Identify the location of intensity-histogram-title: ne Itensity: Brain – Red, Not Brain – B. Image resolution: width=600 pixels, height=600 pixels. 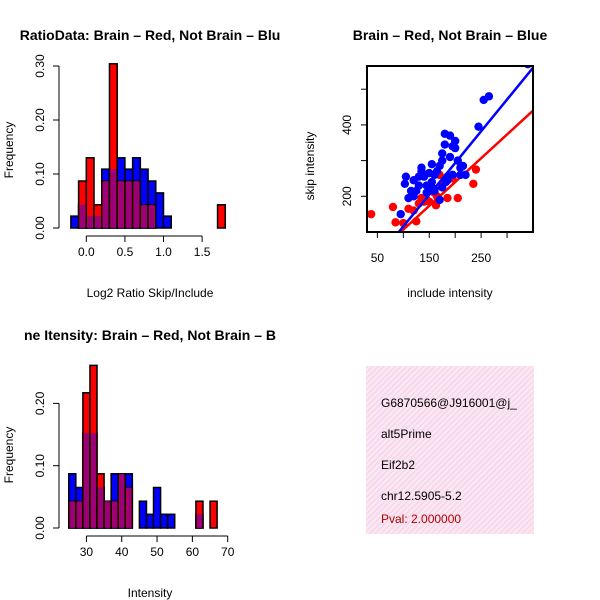
(150, 335).